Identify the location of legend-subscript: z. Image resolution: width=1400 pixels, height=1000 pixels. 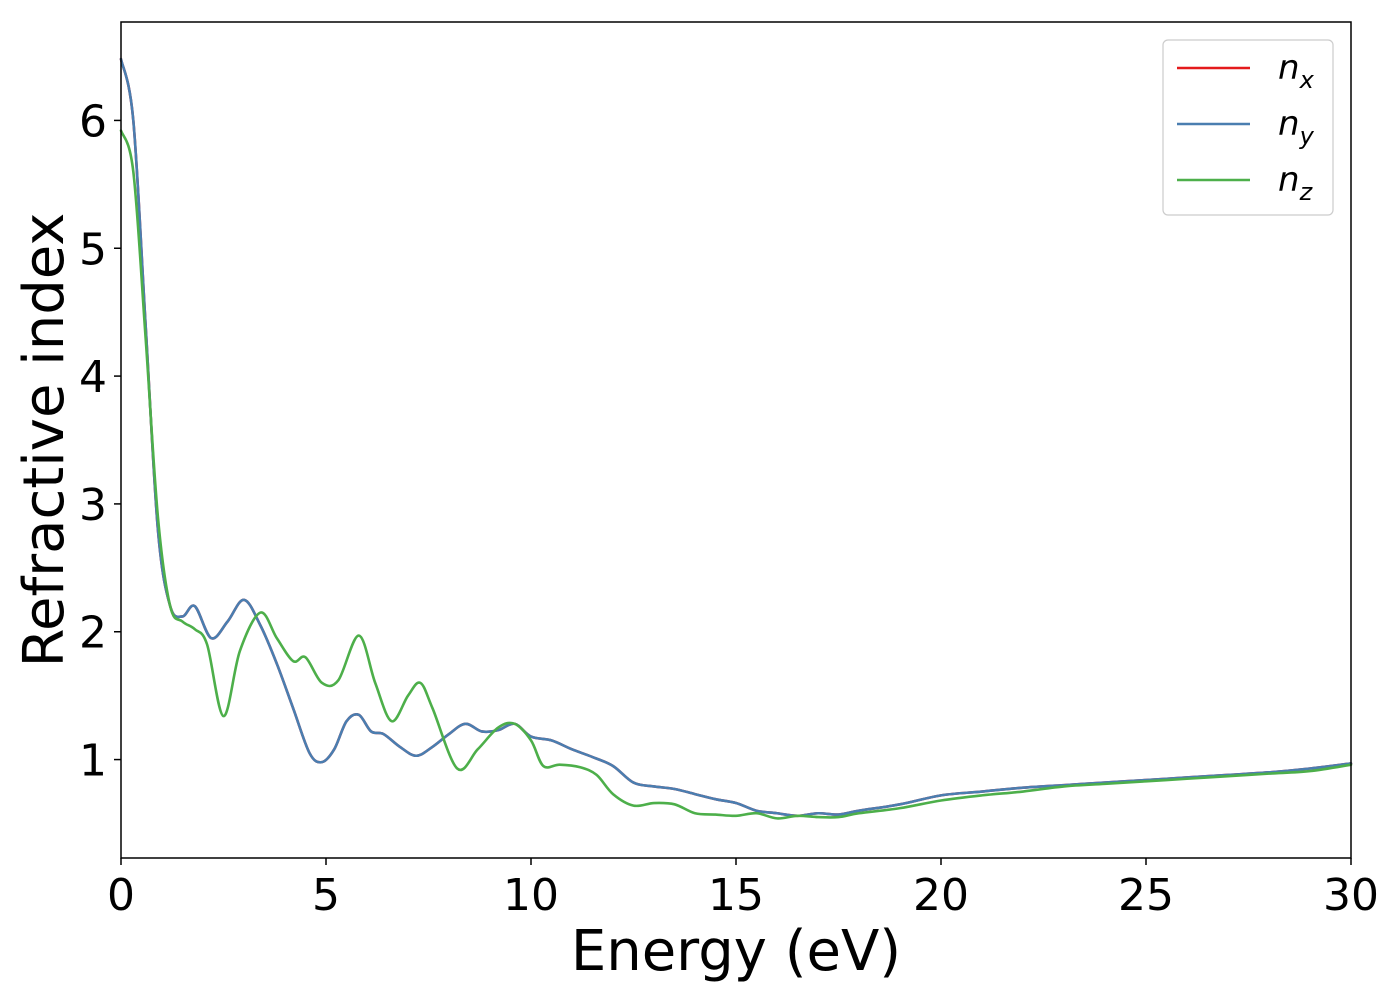
(1306, 192).